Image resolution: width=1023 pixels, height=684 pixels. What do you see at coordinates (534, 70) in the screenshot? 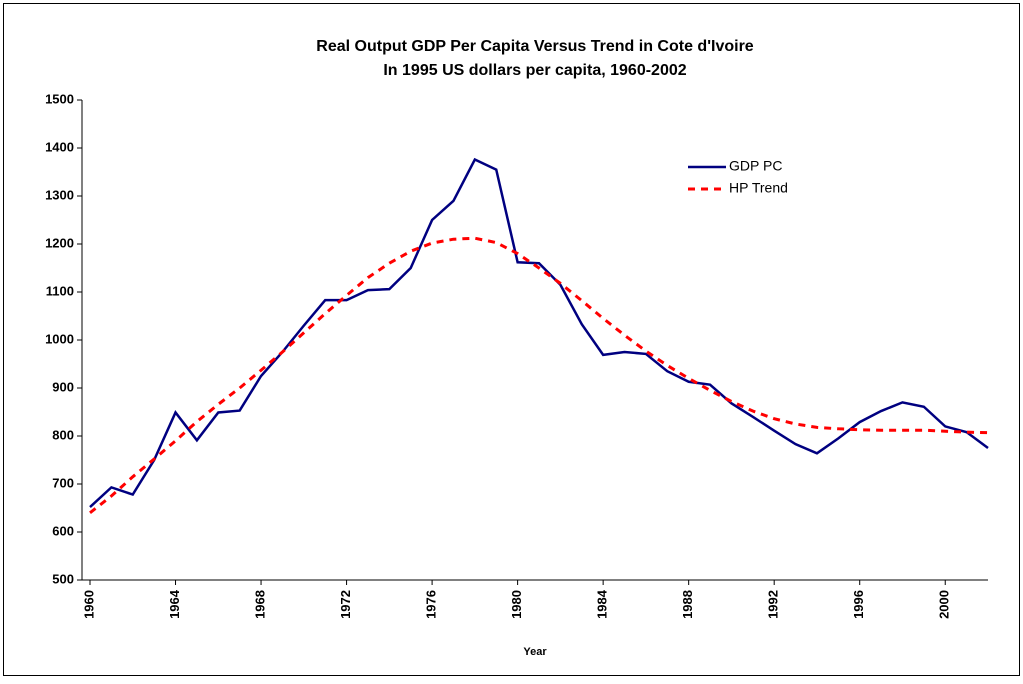
I see `chart-subtitle: In 1995 US dollars per capita, 1960-2002` at bounding box center [534, 70].